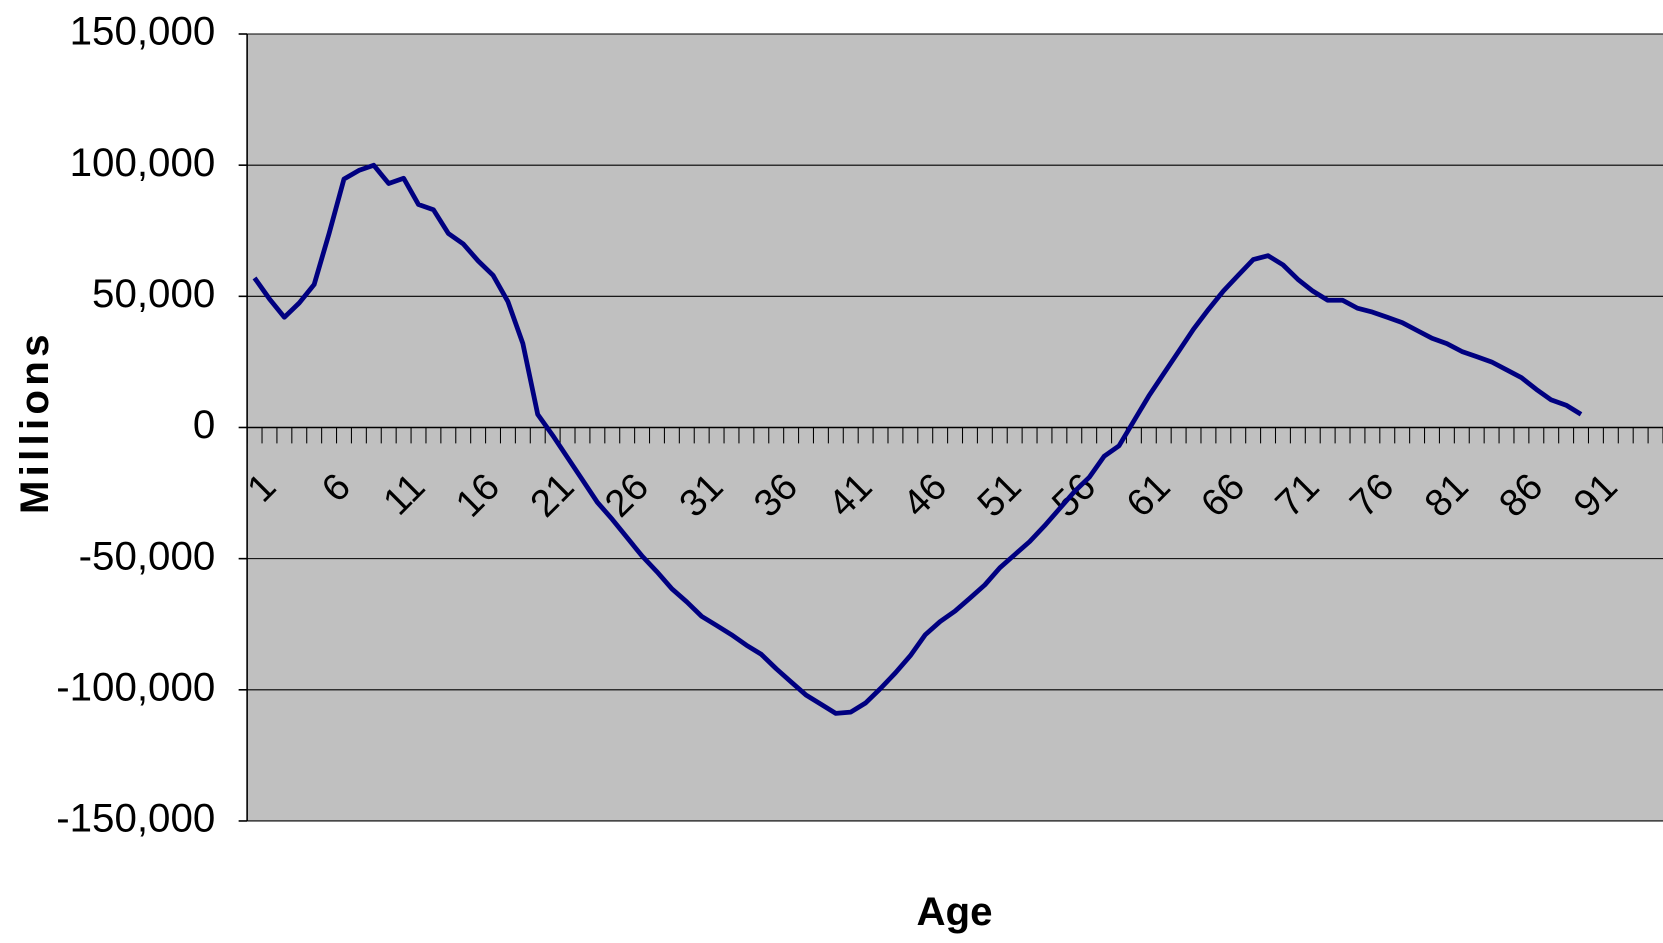 This screenshot has width=1663, height=943. What do you see at coordinates (143, 162) in the screenshot?
I see `y-tick-label: 100,000` at bounding box center [143, 162].